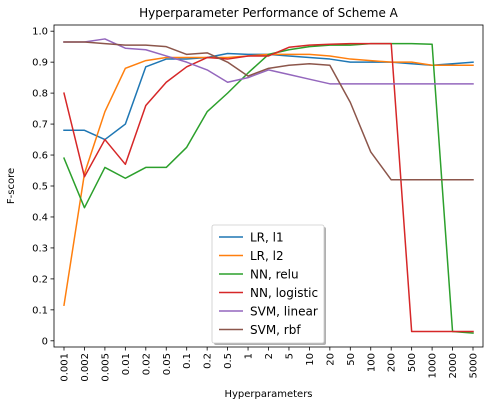  I want to click on y-axis-label: F-score, so click(11, 186).